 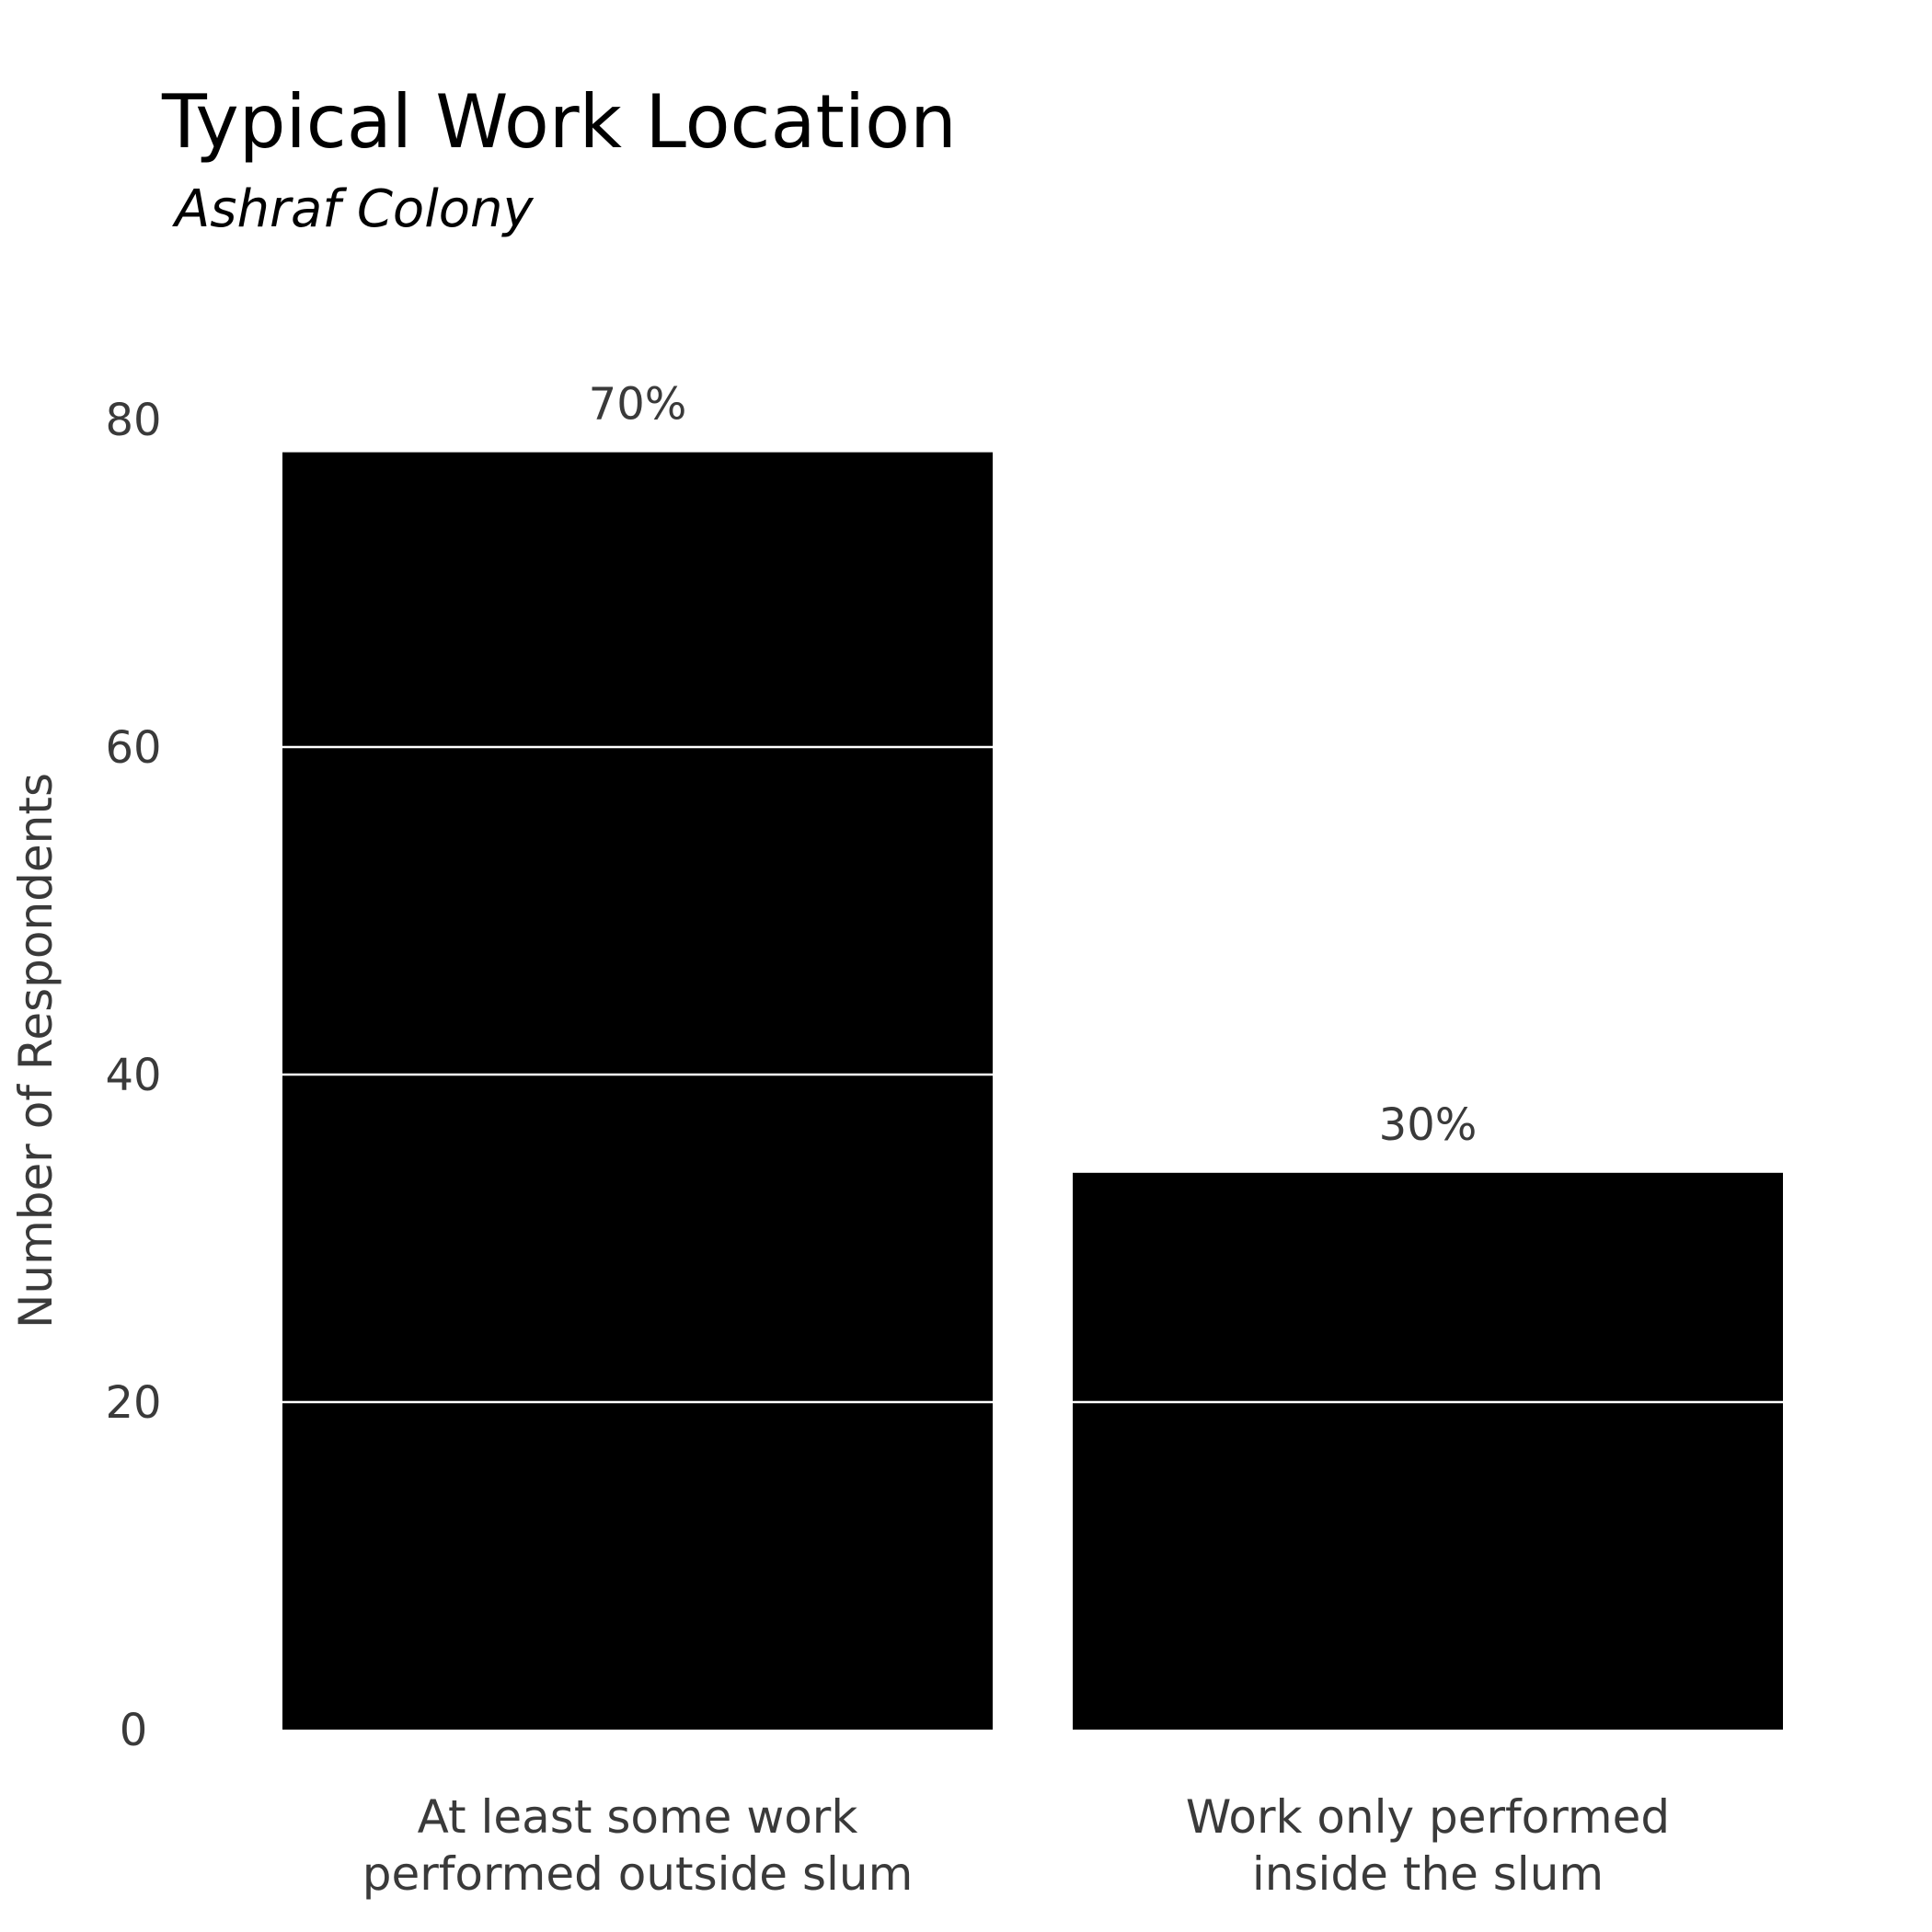 I want to click on y-axis-title: Number of Respondents, so click(x=36, y=1050).